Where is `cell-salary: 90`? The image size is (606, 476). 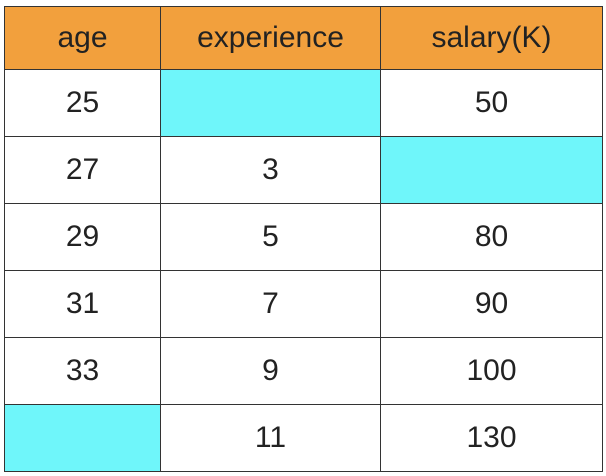 cell-salary: 90 is located at coordinates (491, 304).